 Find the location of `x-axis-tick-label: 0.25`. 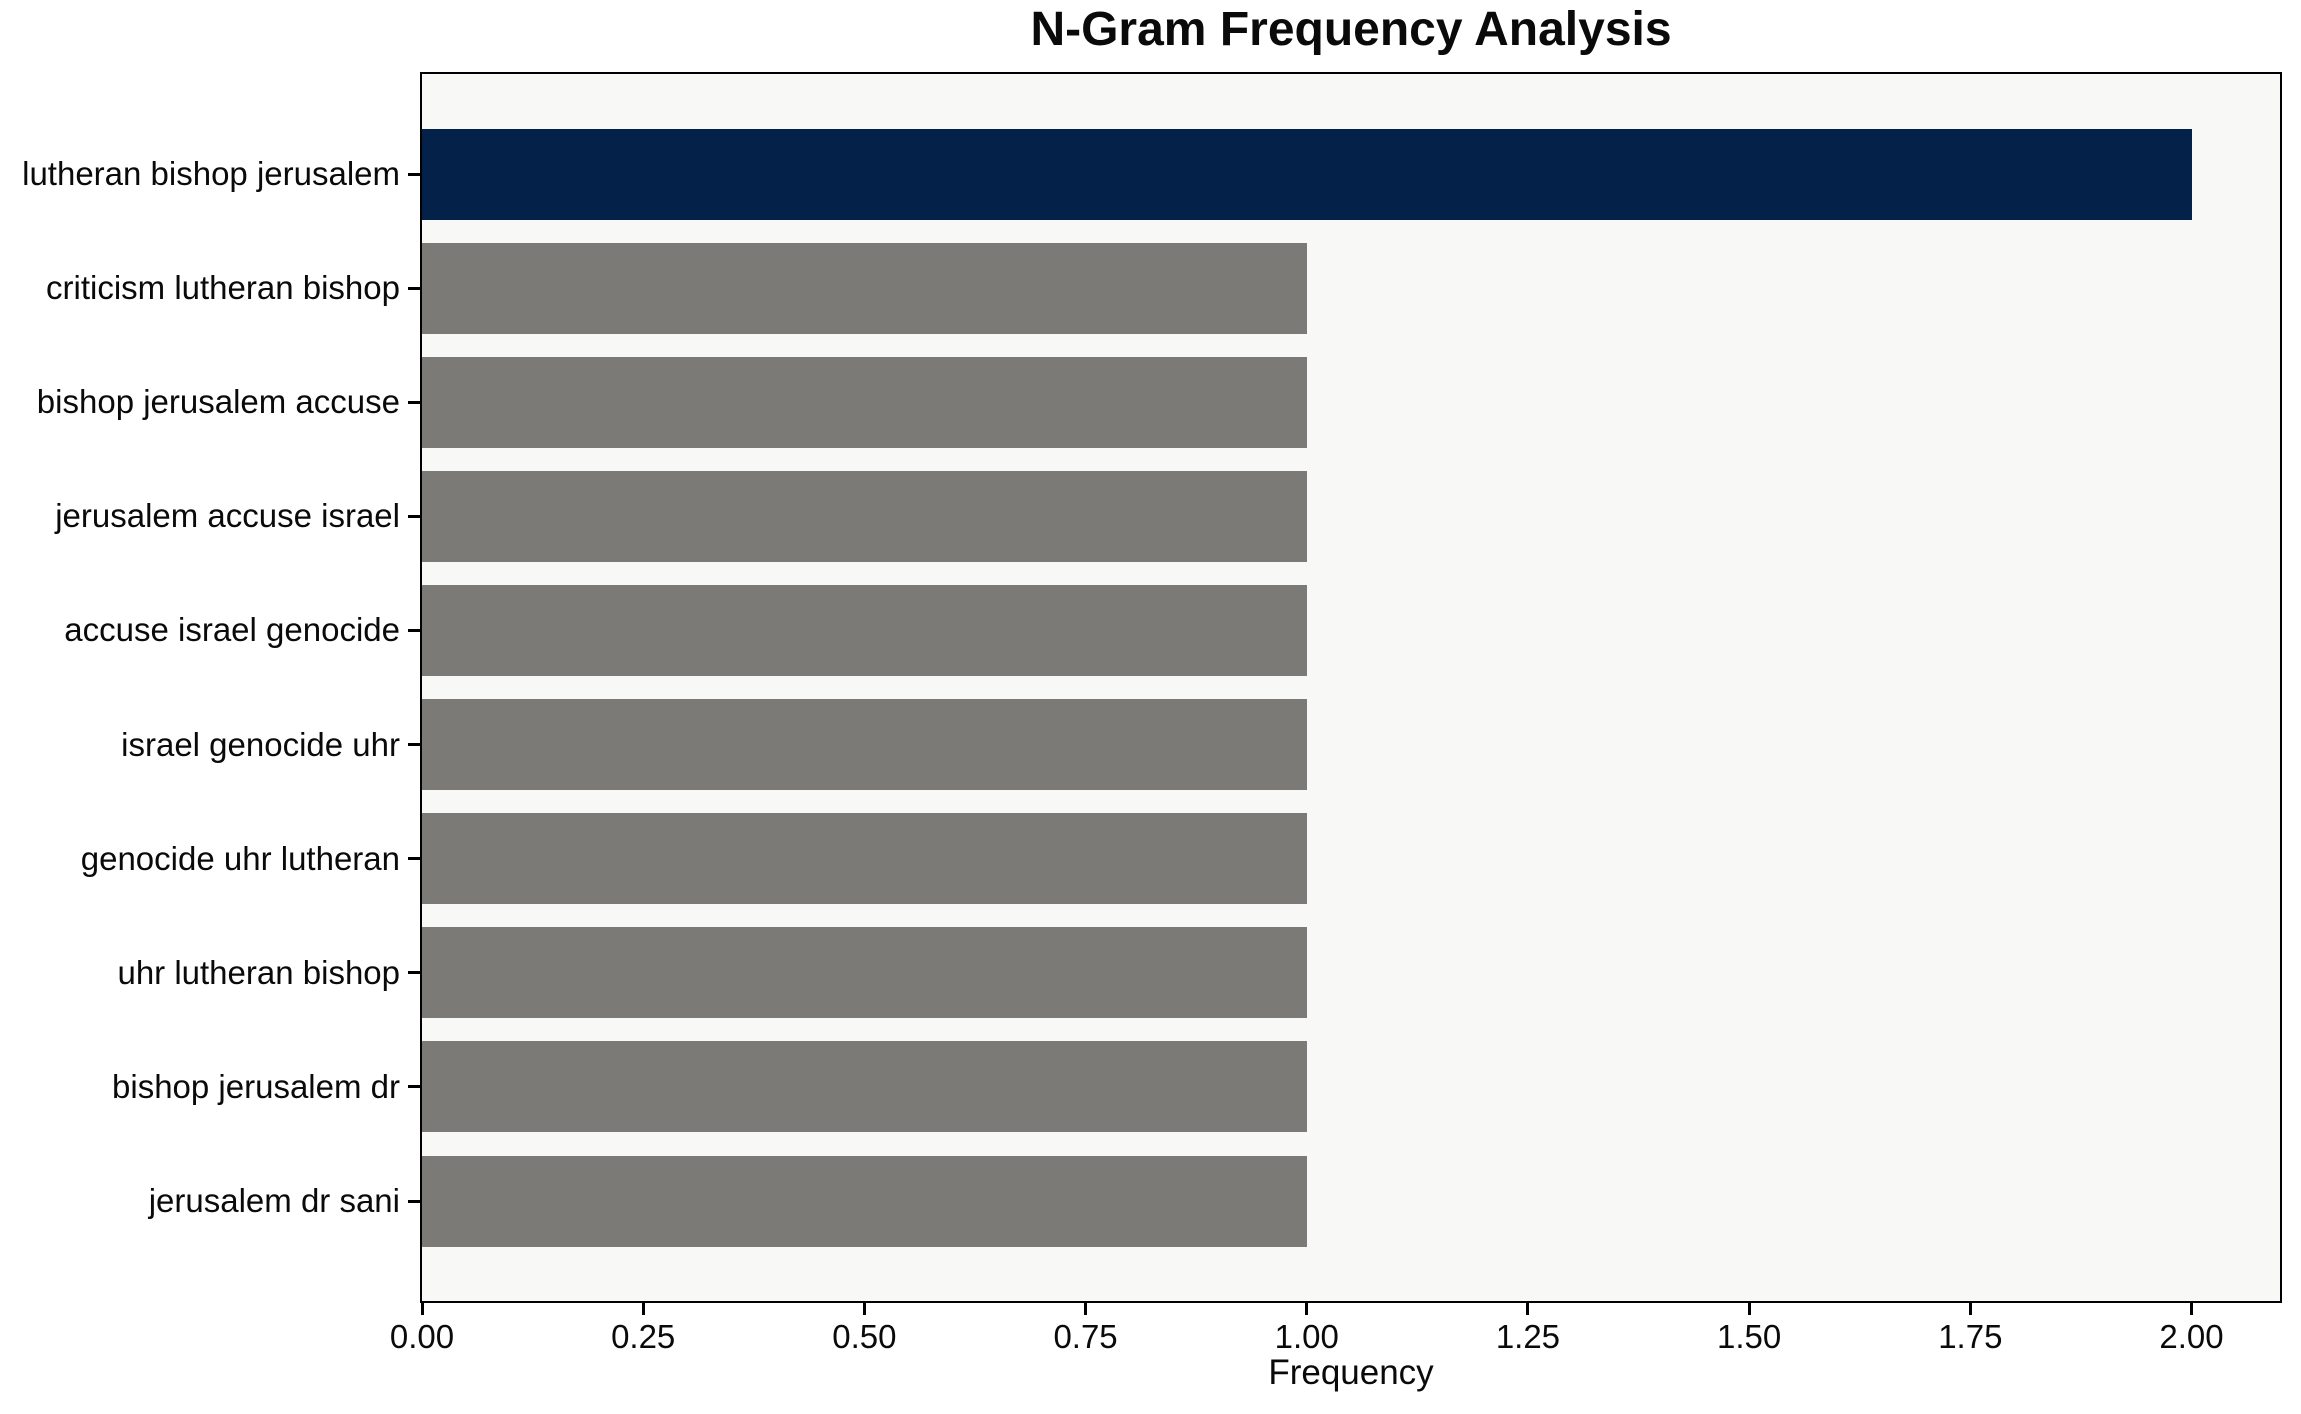

x-axis-tick-label: 0.25 is located at coordinates (643, 1336).